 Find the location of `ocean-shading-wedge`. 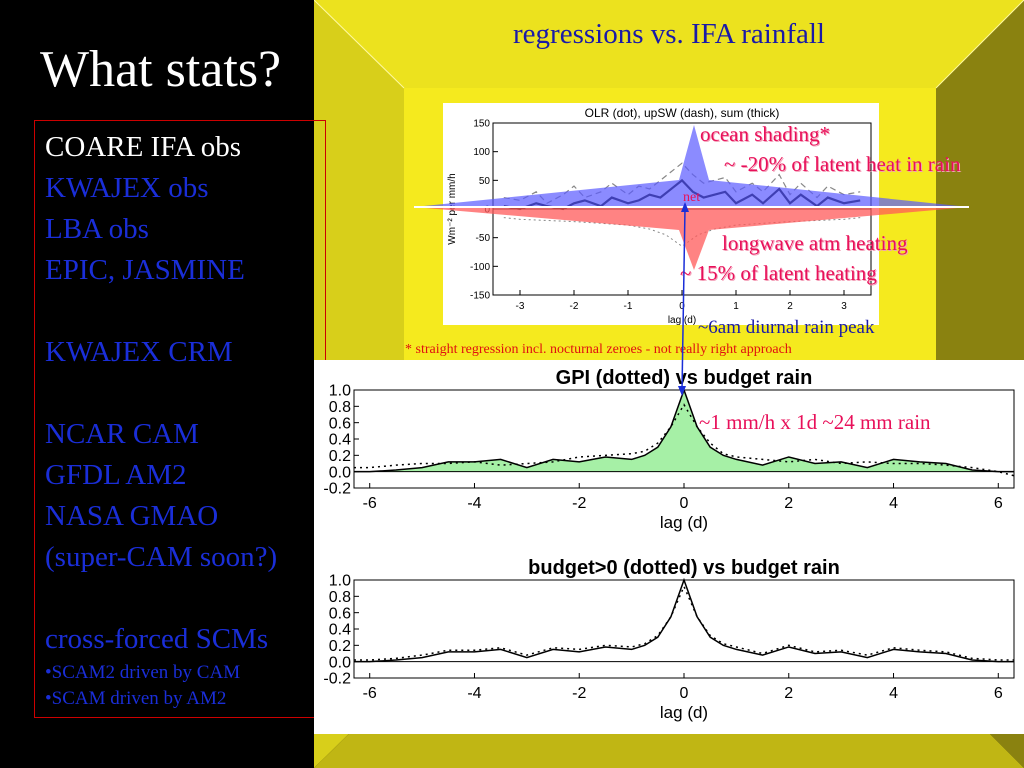

ocean-shading-wedge is located at coordinates (691, 166).